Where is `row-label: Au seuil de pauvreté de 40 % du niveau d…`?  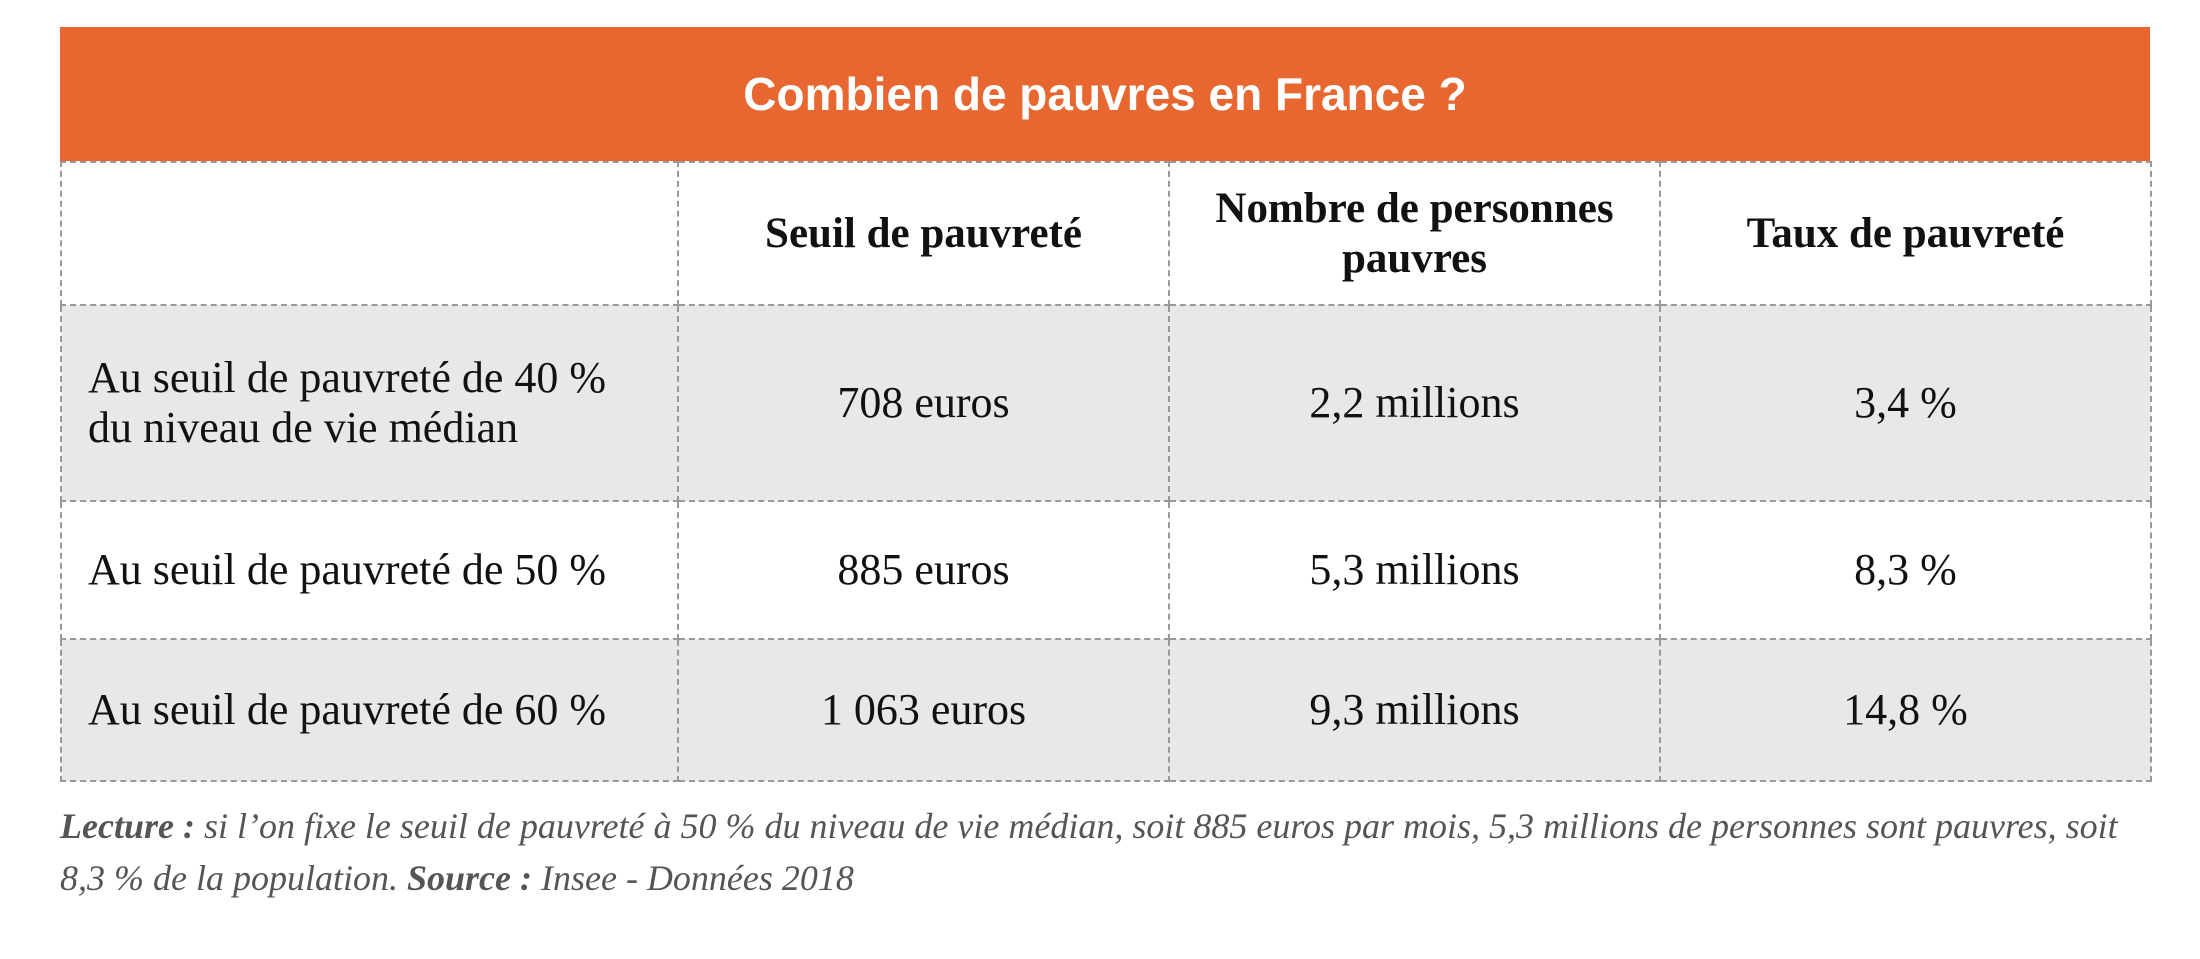
row-label: Au seuil de pauvreté de 40 % du niveau d… is located at coordinates (369, 403).